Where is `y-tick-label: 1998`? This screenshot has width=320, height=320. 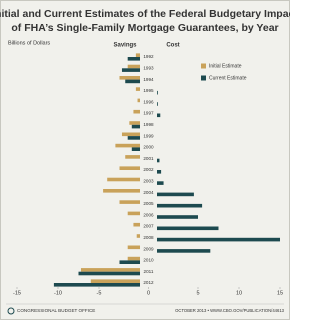 y-tick-label: 1998 is located at coordinates (148, 124).